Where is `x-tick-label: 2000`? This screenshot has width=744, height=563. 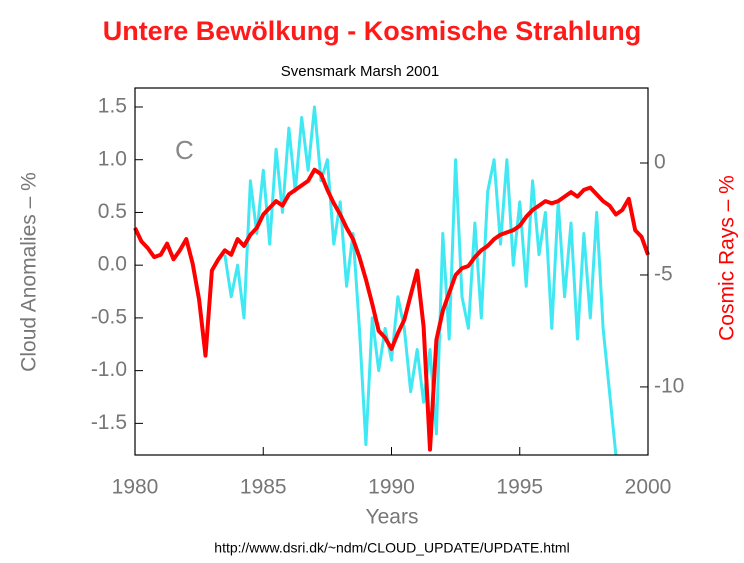
x-tick-label: 2000 is located at coordinates (648, 487).